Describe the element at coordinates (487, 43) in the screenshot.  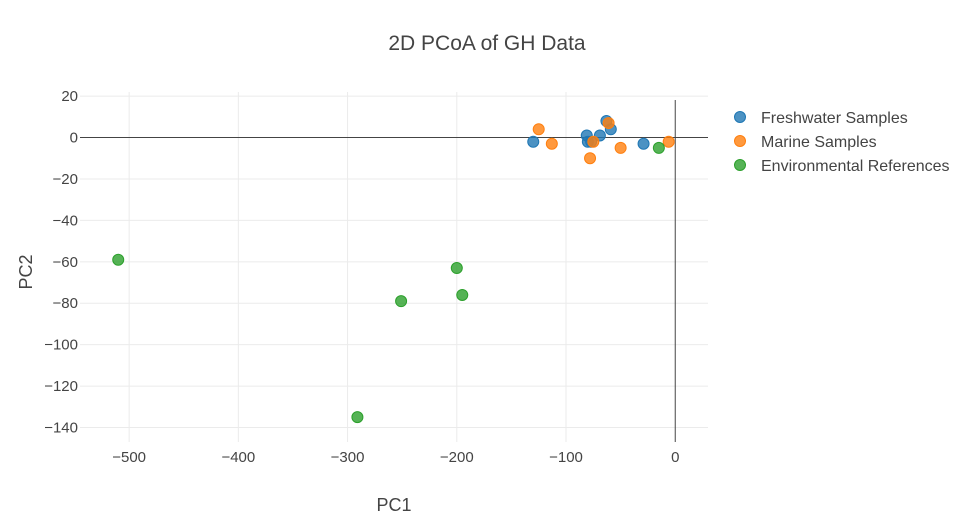
I see `chart-title: 2D PCoA of GH Data` at that location.